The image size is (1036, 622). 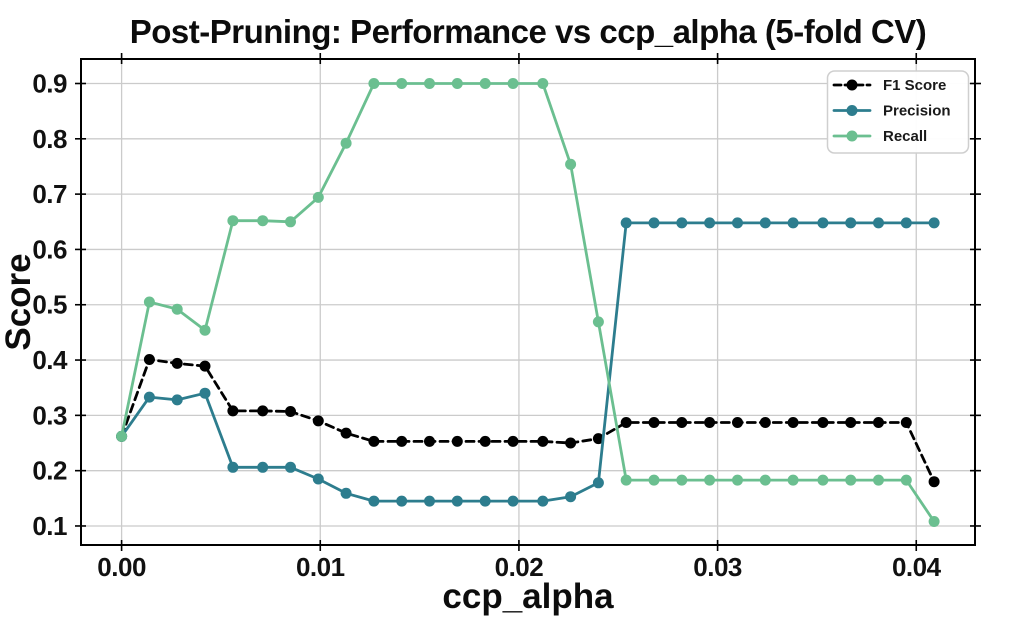 I want to click on y-tick-label: 0.3, so click(x=49, y=415).